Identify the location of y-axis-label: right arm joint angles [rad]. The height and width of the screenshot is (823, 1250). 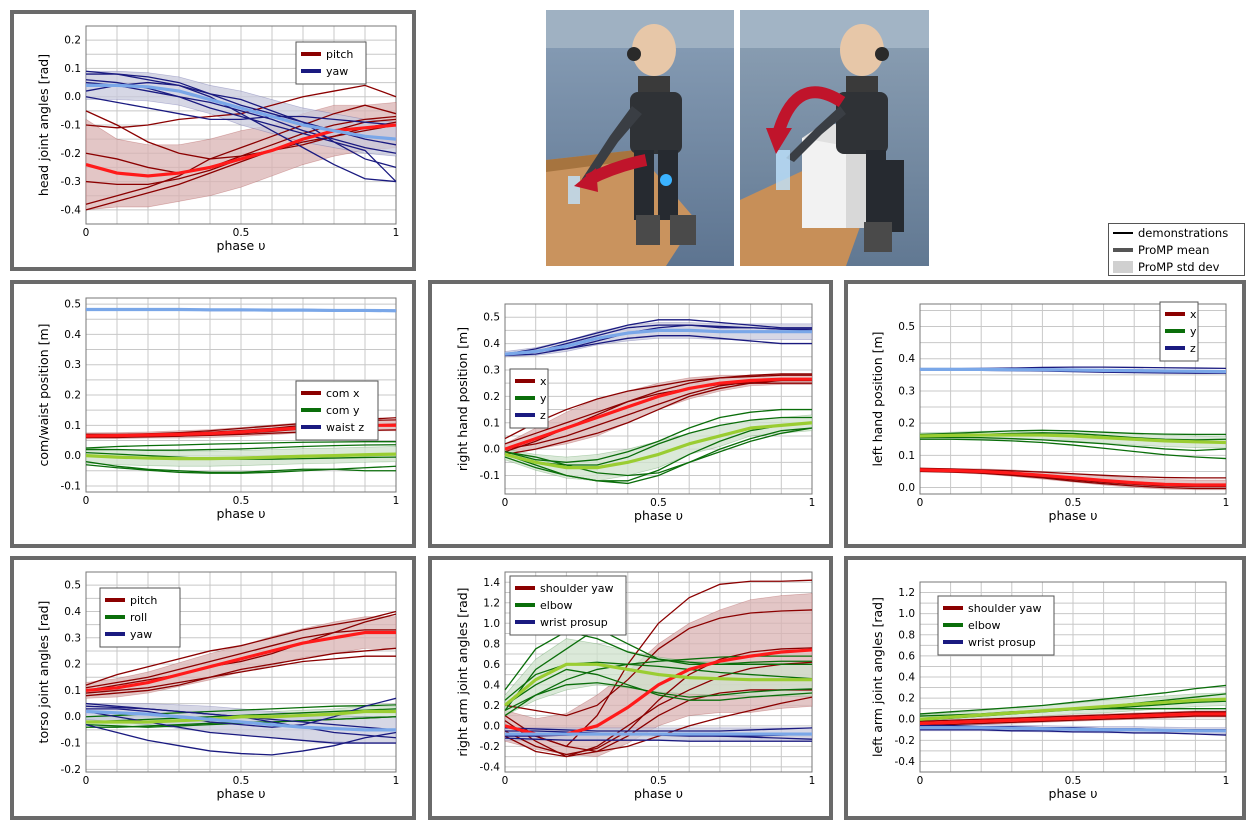
(462, 671).